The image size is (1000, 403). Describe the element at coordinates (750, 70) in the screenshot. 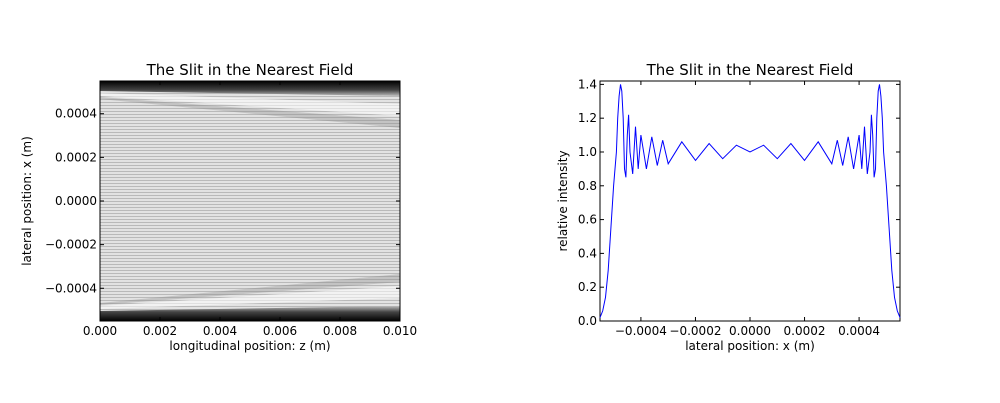

I see `line-title: The Slit in the Nearest Field` at that location.